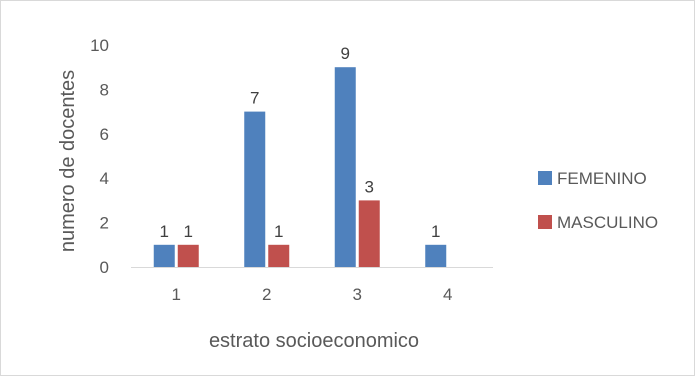 This screenshot has width=697, height=379. What do you see at coordinates (545, 222) in the screenshot?
I see `legend-swatch-masculino` at bounding box center [545, 222].